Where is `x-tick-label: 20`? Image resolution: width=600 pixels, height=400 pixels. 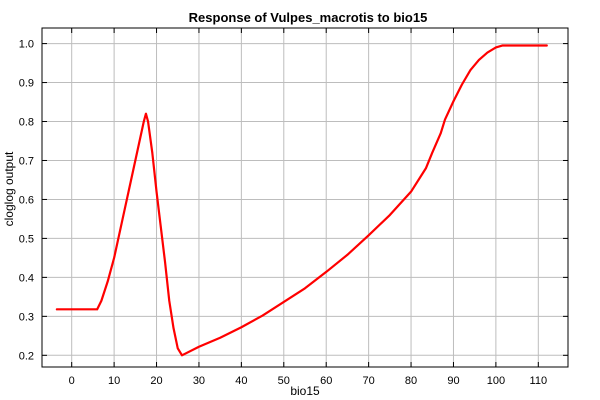 x-tick-label: 20 is located at coordinates (156, 381).